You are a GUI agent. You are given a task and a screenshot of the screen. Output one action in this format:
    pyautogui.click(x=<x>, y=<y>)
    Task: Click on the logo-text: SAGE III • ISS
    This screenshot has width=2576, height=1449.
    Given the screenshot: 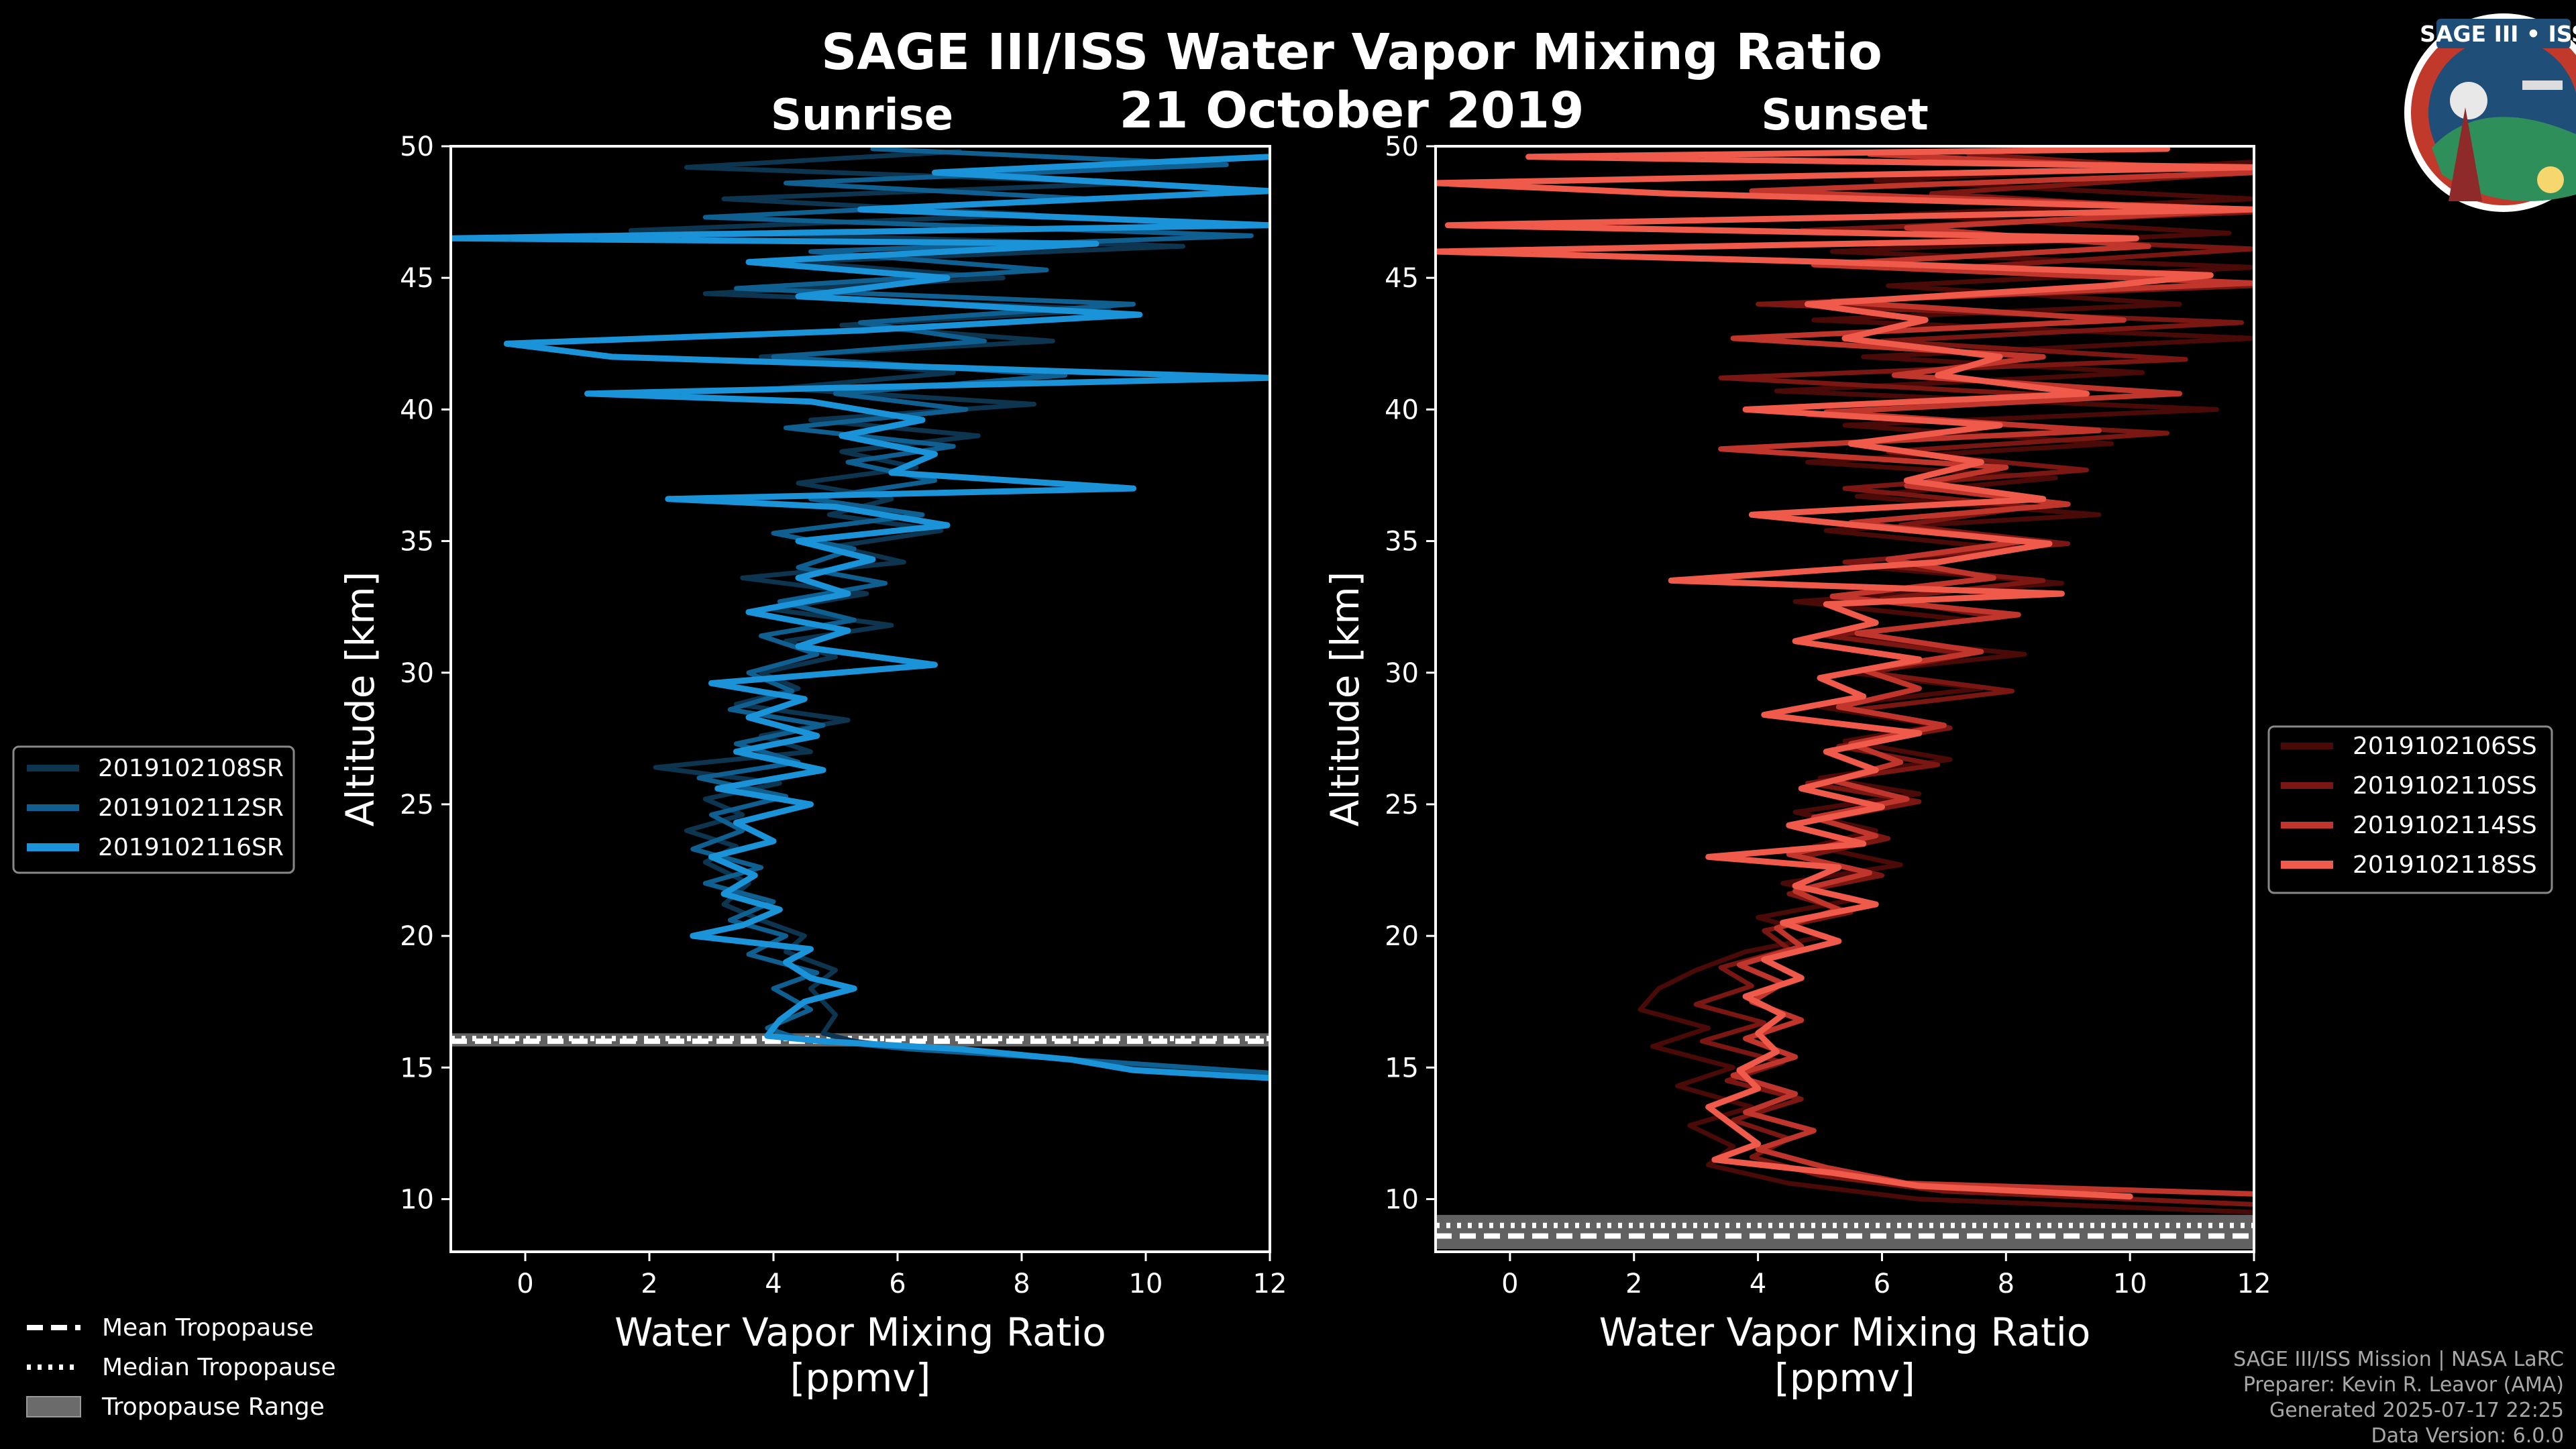 What is the action you would take?
    pyautogui.click(x=2498, y=34)
    